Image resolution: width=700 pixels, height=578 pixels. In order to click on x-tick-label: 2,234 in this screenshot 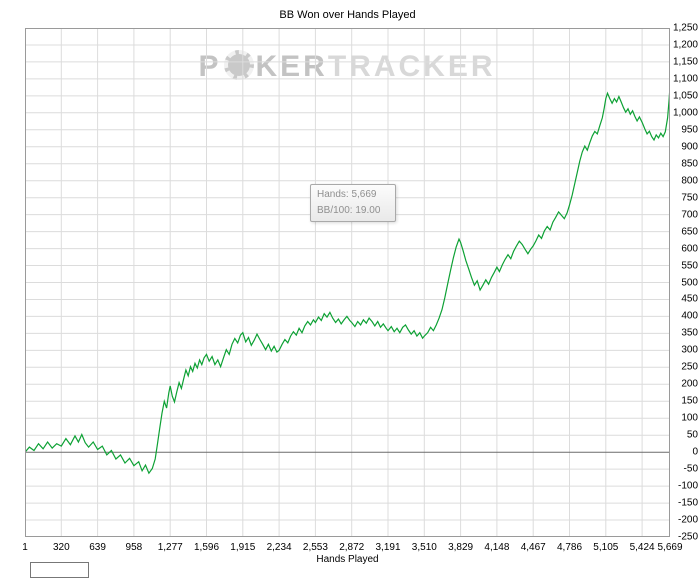, I will do `click(279, 547)`.